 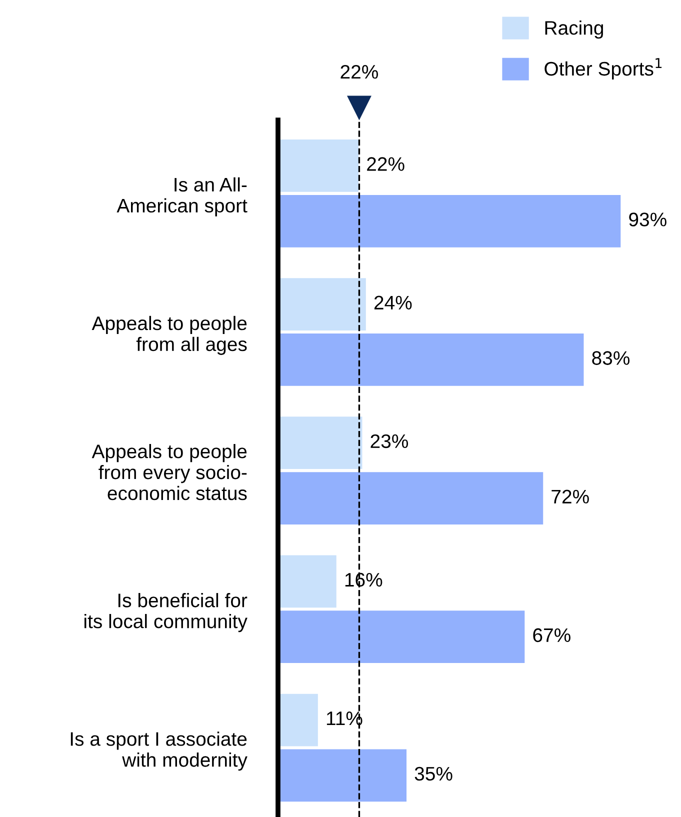 What do you see at coordinates (363, 579) in the screenshot?
I see `data-label: 16%` at bounding box center [363, 579].